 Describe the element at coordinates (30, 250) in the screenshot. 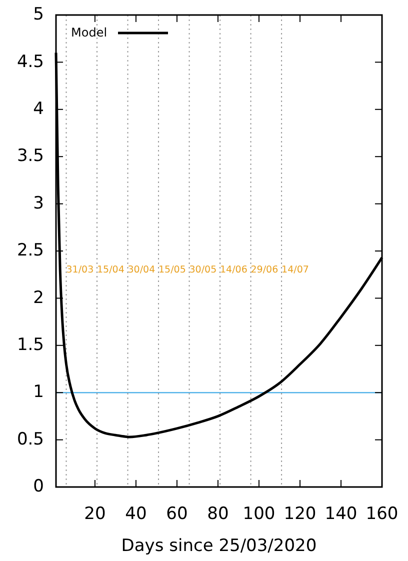

I see `y-tick-label: 2.5` at that location.